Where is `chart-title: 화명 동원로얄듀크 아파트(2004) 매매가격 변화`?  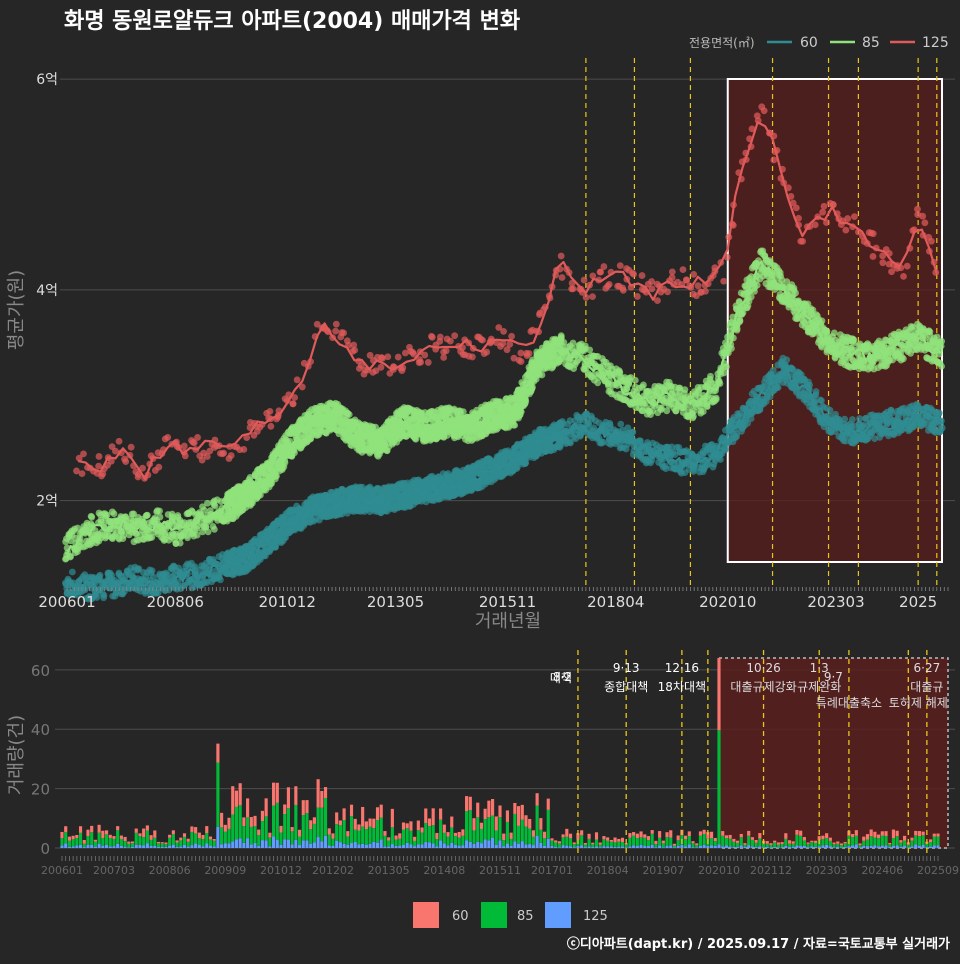 chart-title: 화명 동원로얄듀크 아파트(2004) 매매가격 변화 is located at coordinates (292, 21).